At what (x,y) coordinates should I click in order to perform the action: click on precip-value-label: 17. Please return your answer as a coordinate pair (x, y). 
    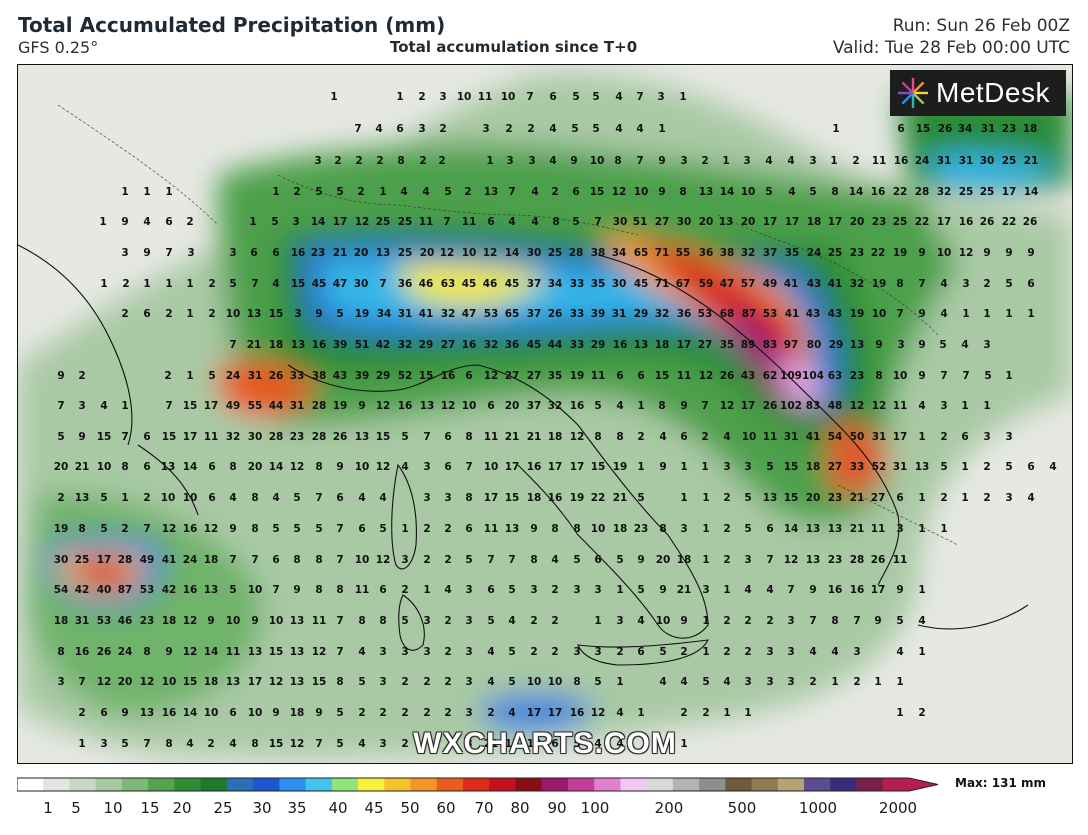
    Looking at the image, I should click on (555, 713).